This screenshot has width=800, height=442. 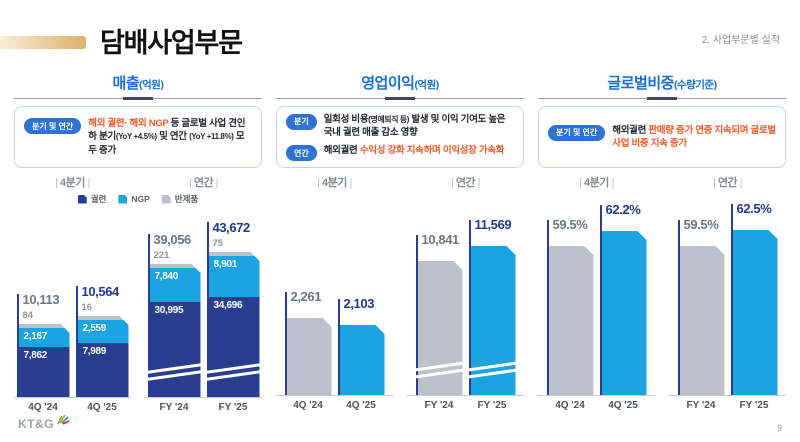 I want to click on bar: 62.5%, so click(x=754, y=298).